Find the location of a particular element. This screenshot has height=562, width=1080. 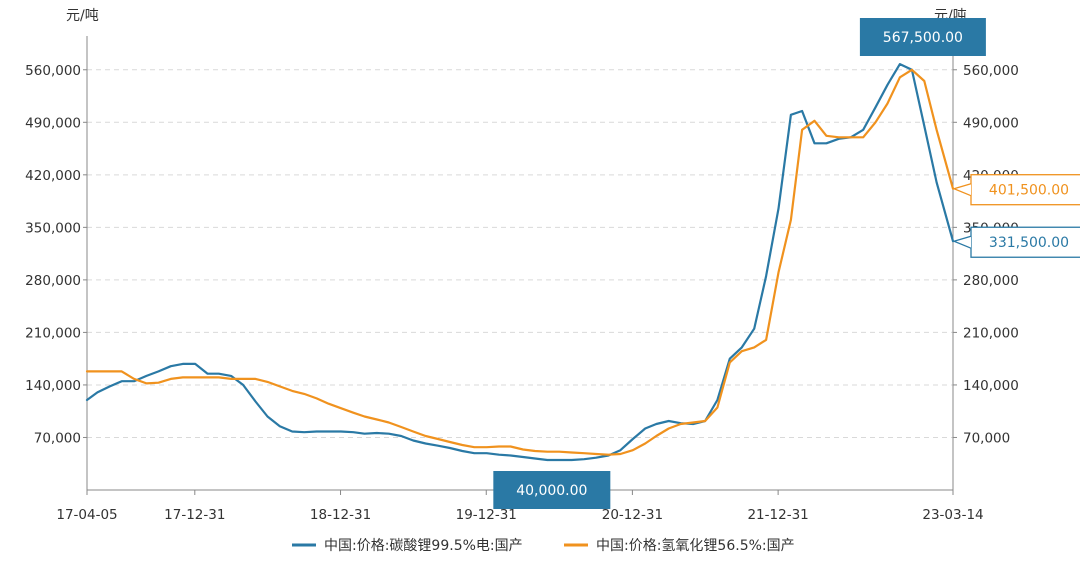

x-tick-label: 23-03-14 is located at coordinates (952, 515).